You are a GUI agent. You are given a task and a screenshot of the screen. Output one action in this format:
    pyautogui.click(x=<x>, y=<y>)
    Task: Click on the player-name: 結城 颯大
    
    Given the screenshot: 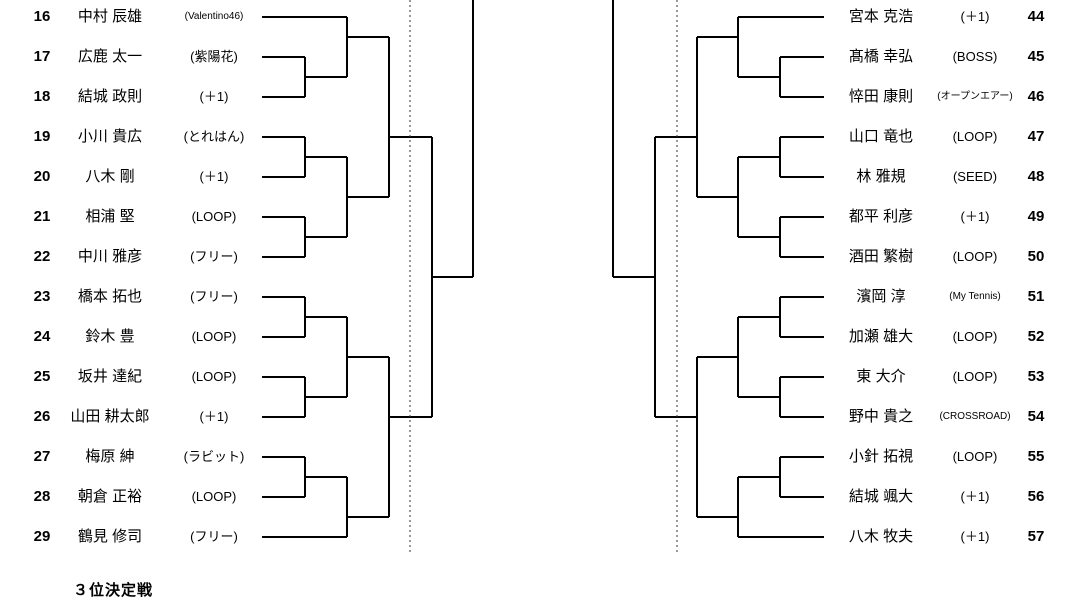 What is the action you would take?
    pyautogui.click(x=881, y=496)
    